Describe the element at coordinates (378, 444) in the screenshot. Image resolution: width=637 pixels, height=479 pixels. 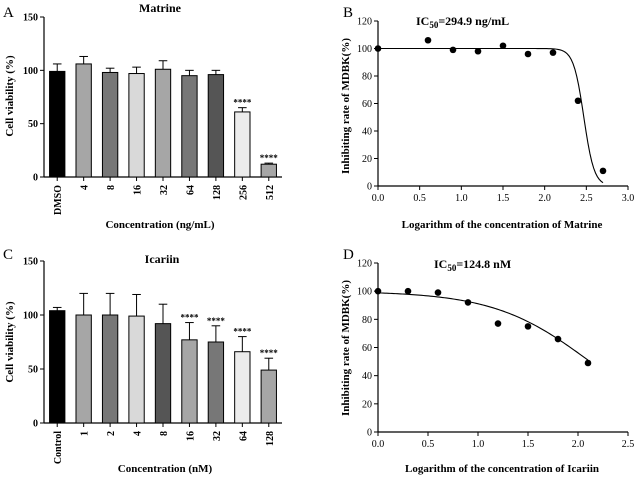
I see `panel-d-x-tick-label: 0.0` at that location.